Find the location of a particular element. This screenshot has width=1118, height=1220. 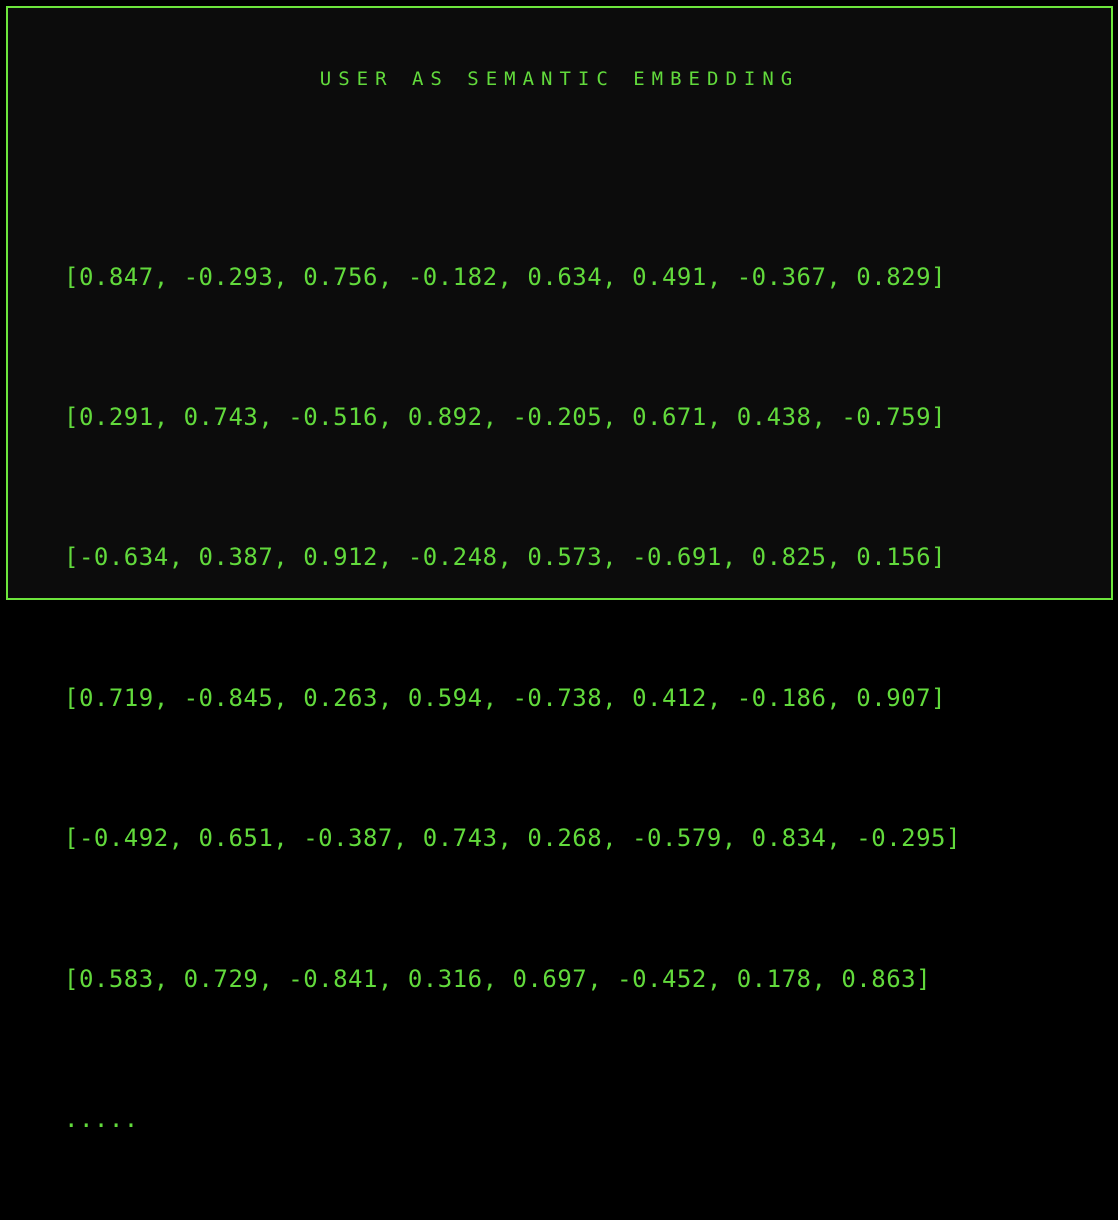

page-title: USER AS SEMANTIC EMBEDDING is located at coordinates (559, 79).